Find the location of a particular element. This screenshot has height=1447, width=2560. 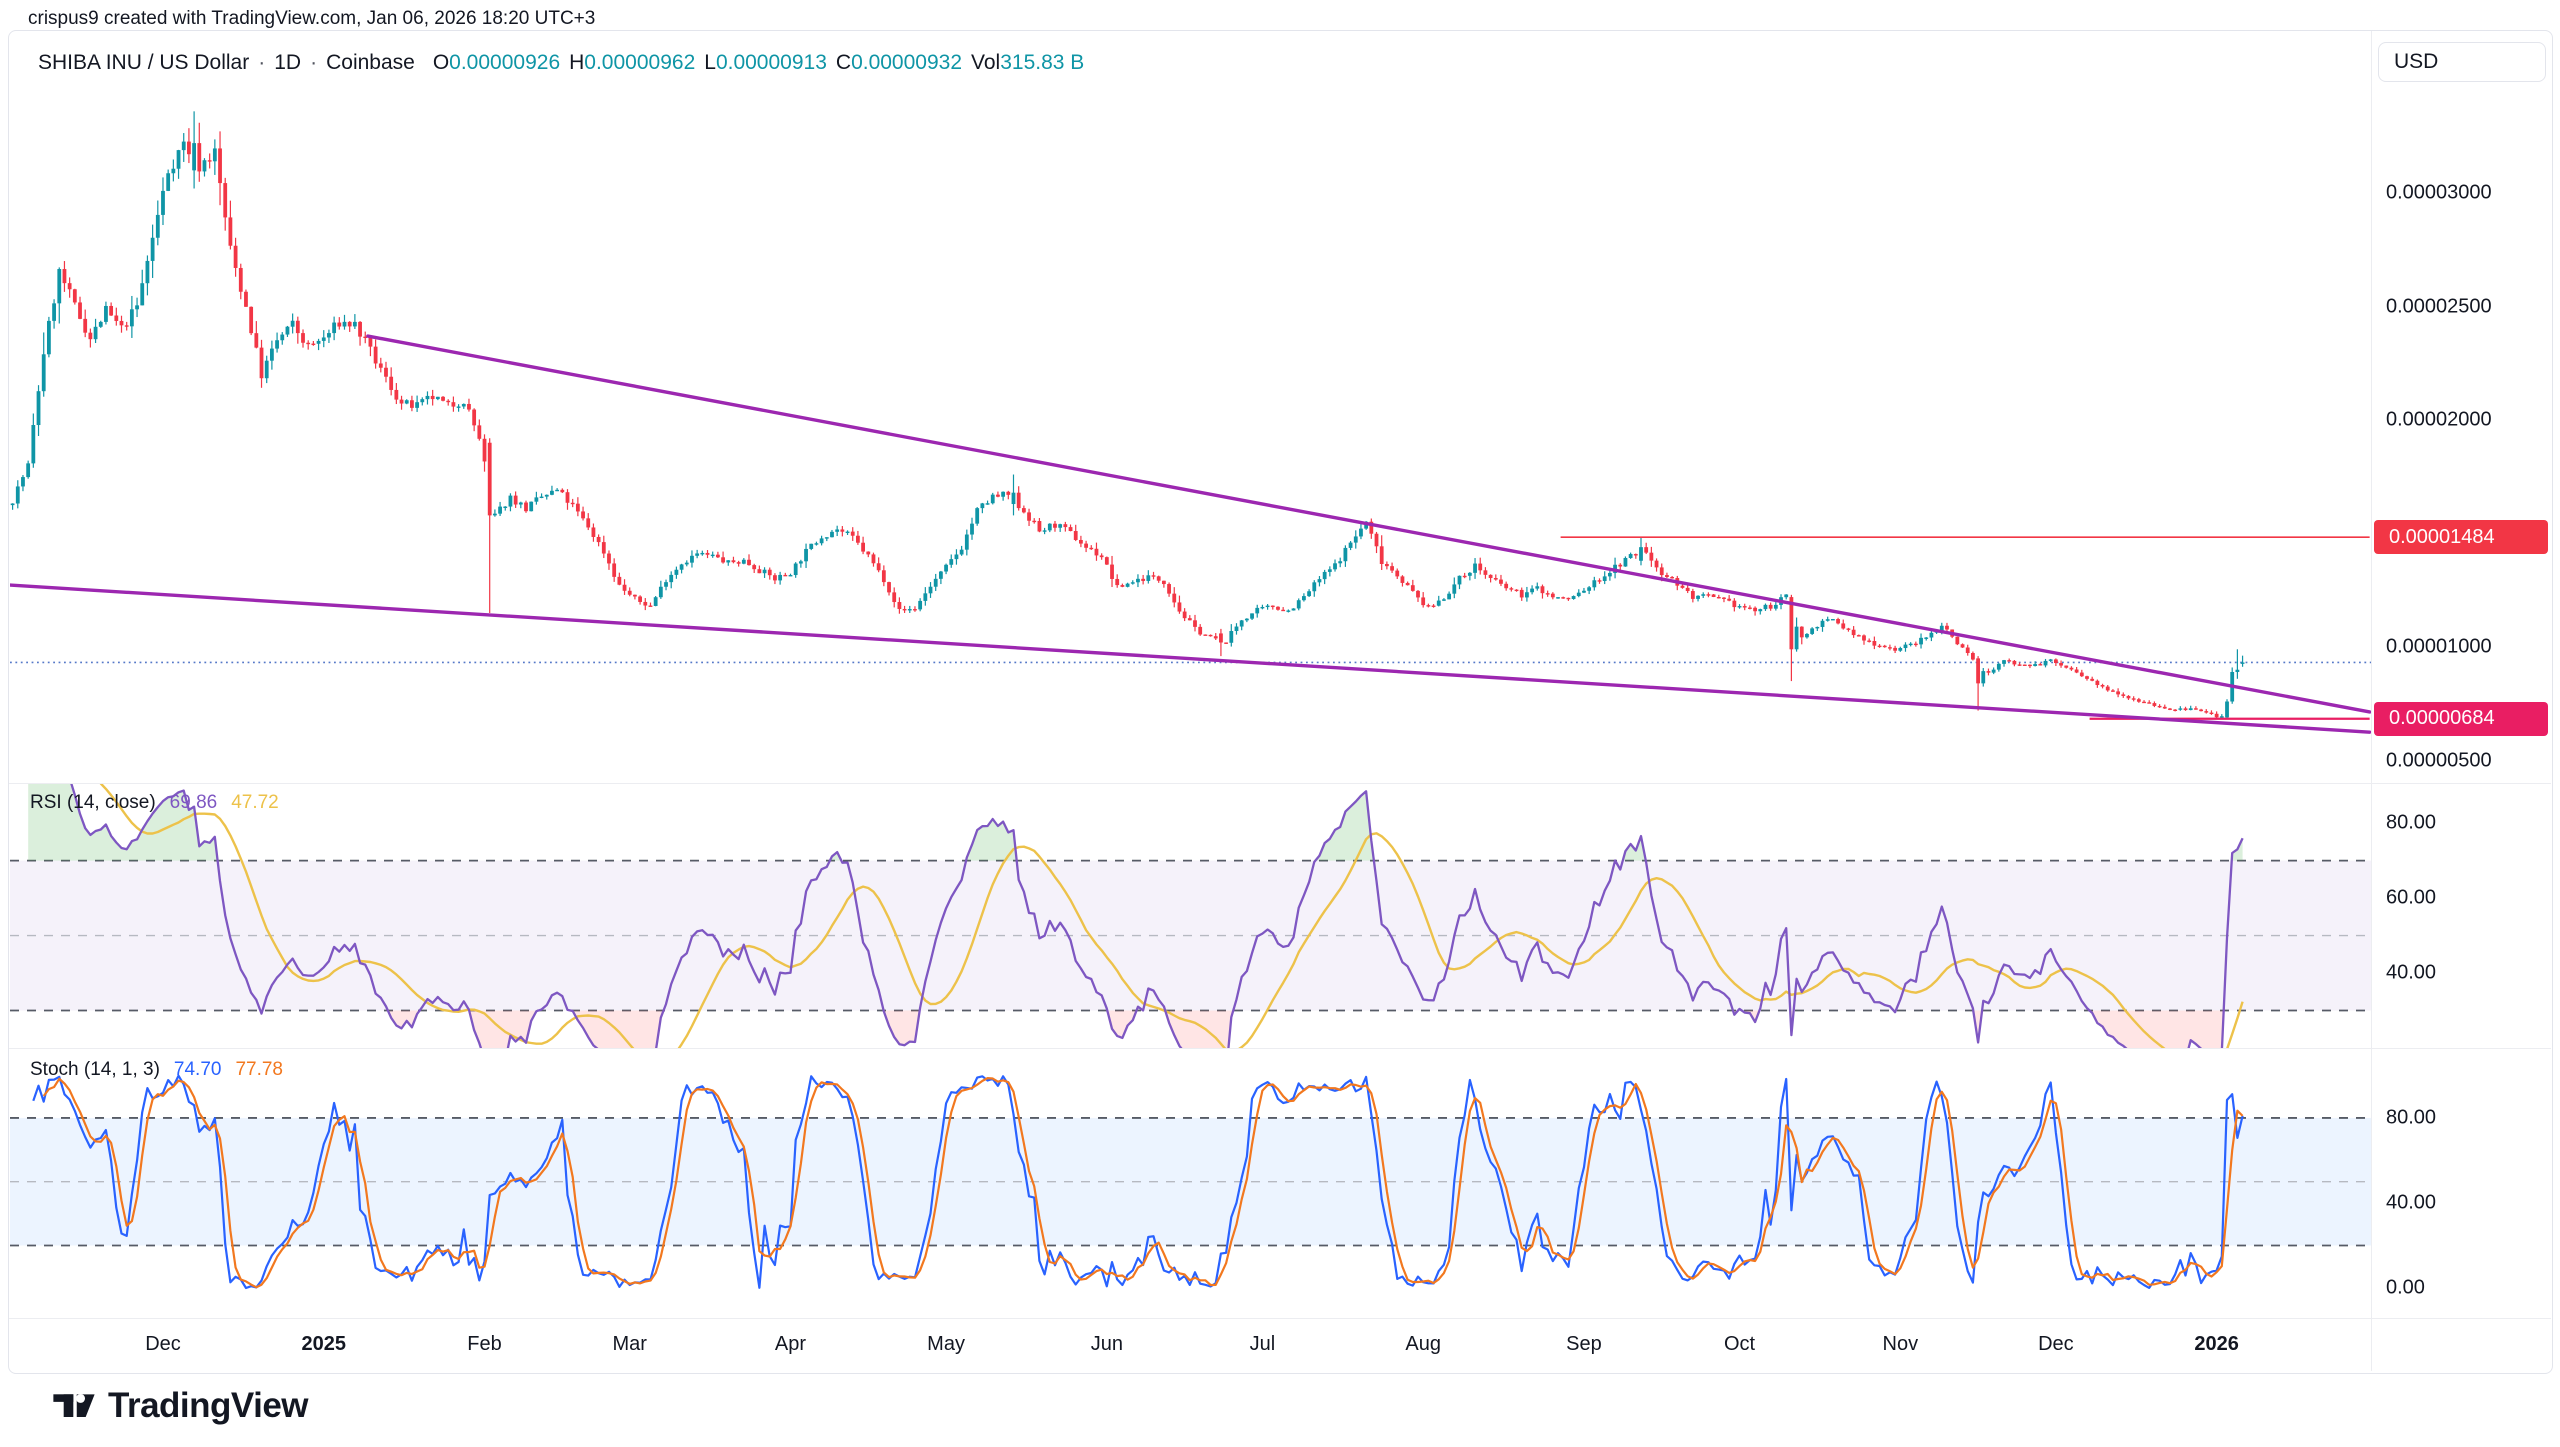

ohlc-open: O0.00000926 is located at coordinates (496, 62).